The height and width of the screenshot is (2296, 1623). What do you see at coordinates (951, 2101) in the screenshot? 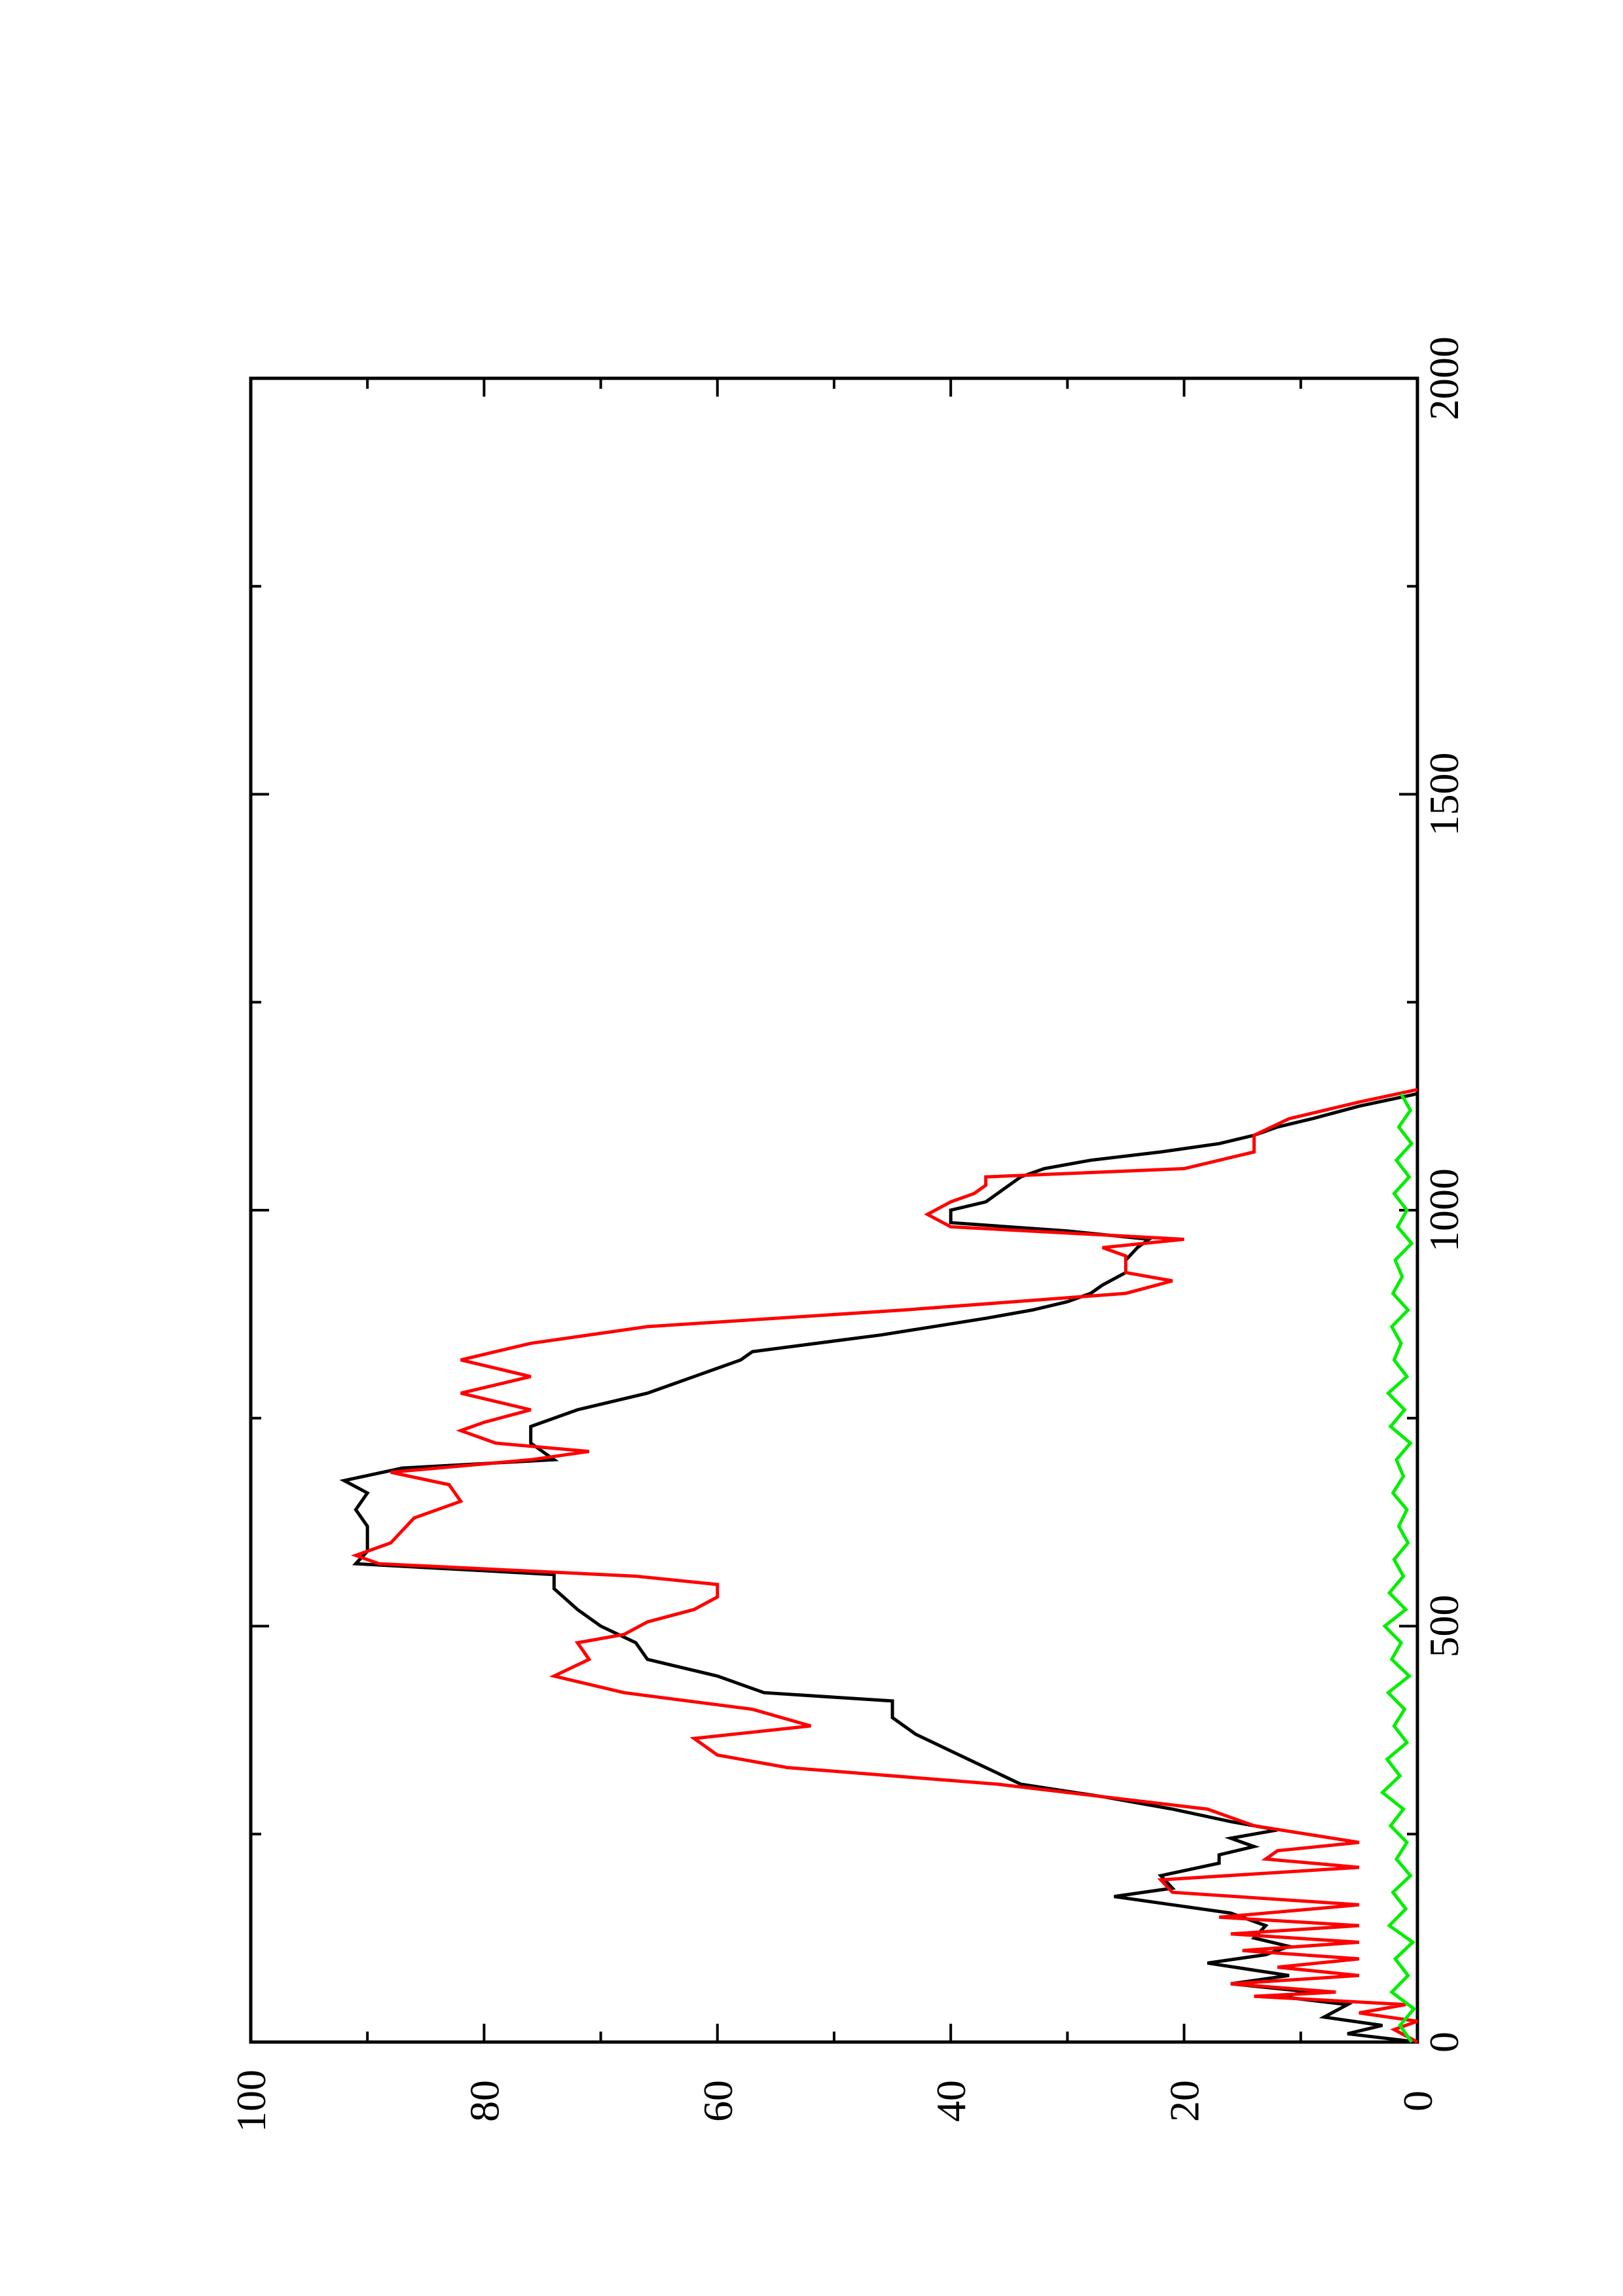
I see `y-tick-label-2: 40` at bounding box center [951, 2101].